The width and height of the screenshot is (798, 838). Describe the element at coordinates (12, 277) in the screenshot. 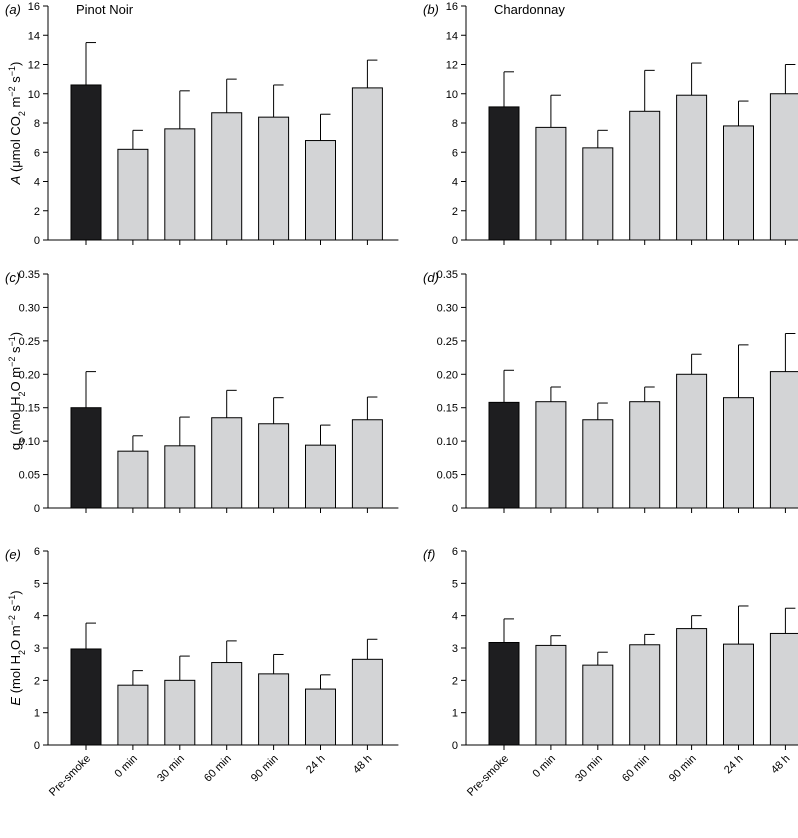

I see `panel-label: (c)` at that location.